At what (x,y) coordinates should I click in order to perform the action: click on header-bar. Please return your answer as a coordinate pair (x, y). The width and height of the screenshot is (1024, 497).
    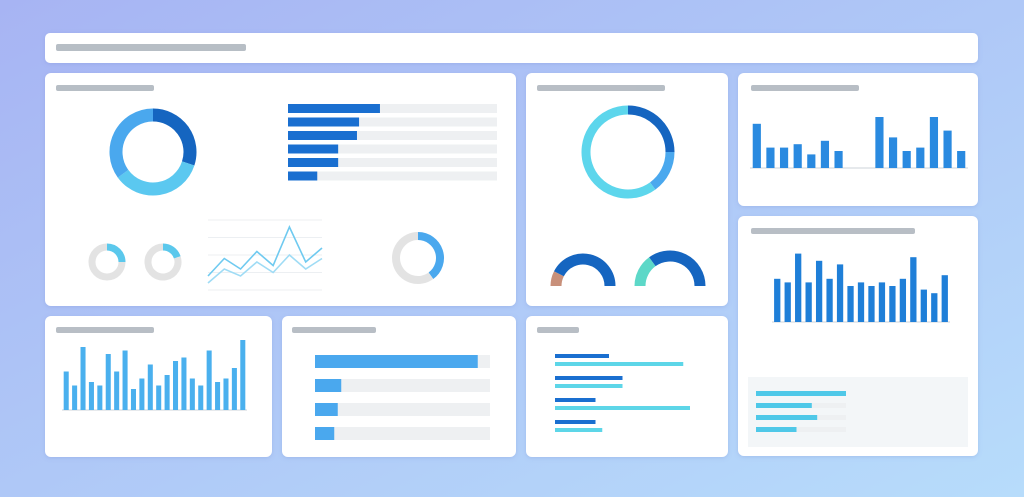
    Looking at the image, I should click on (511, 48).